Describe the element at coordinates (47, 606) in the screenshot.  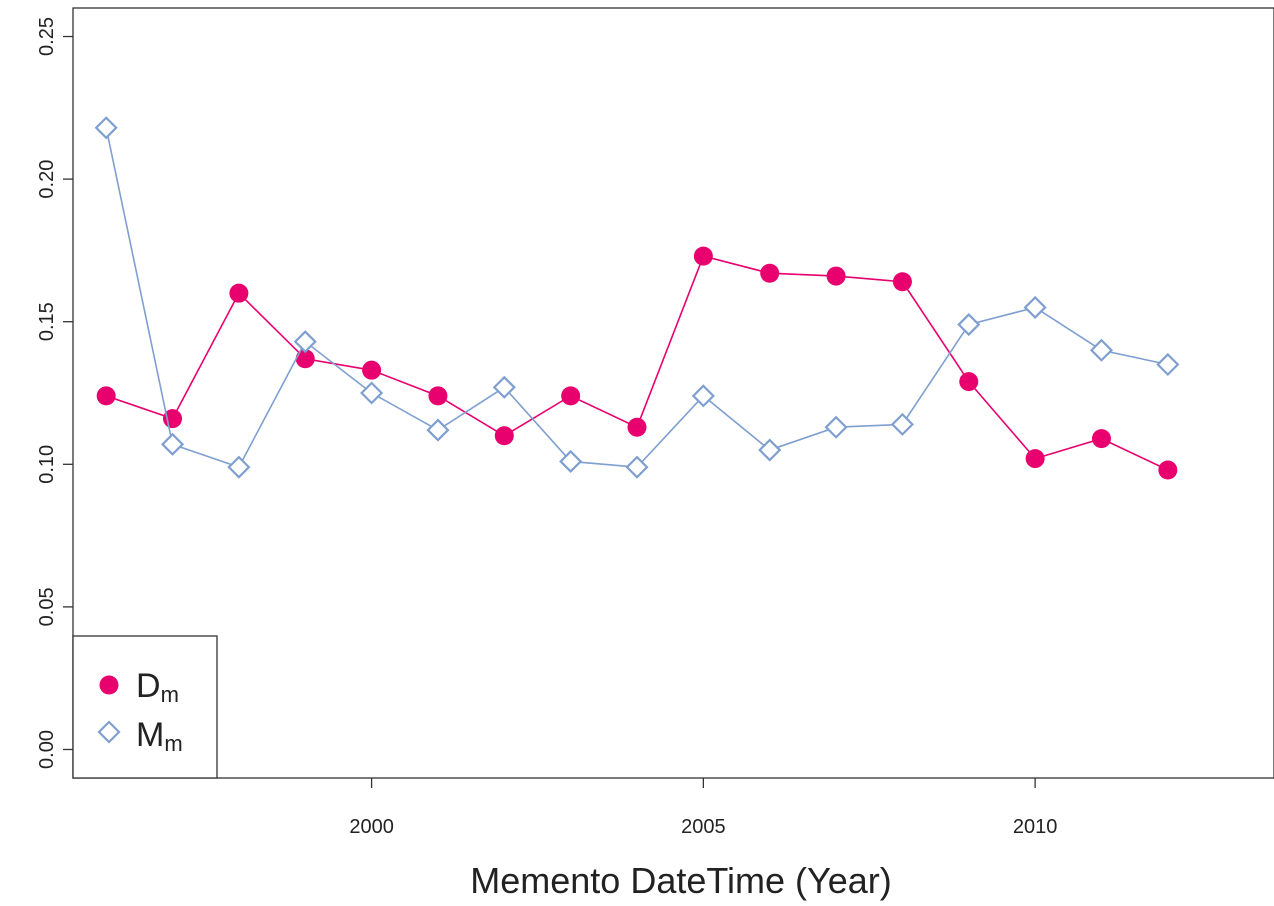
I see `y-tick-label: 0.05` at that location.